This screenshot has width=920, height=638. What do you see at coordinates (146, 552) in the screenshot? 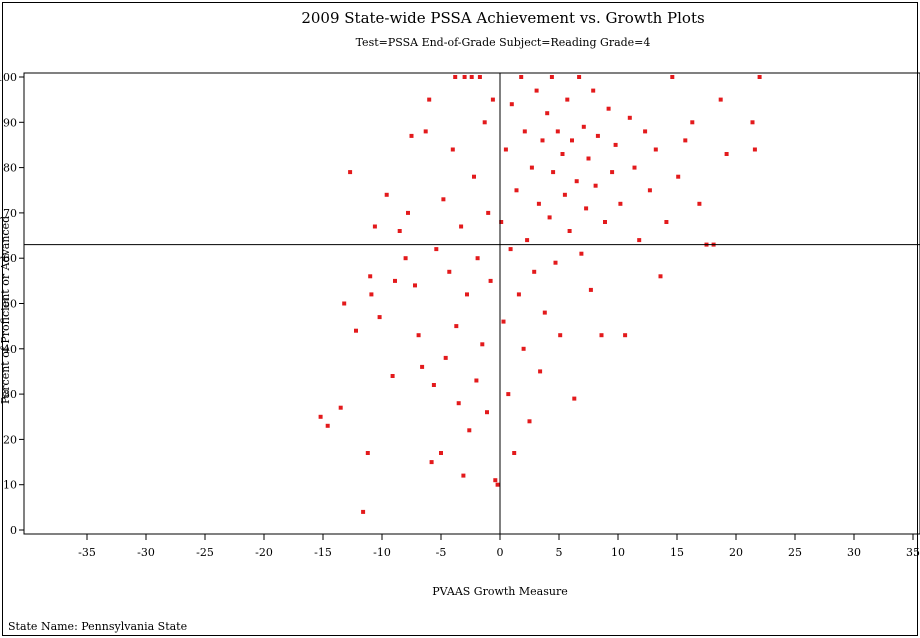
I see `x-tick-label: -30` at bounding box center [146, 552].